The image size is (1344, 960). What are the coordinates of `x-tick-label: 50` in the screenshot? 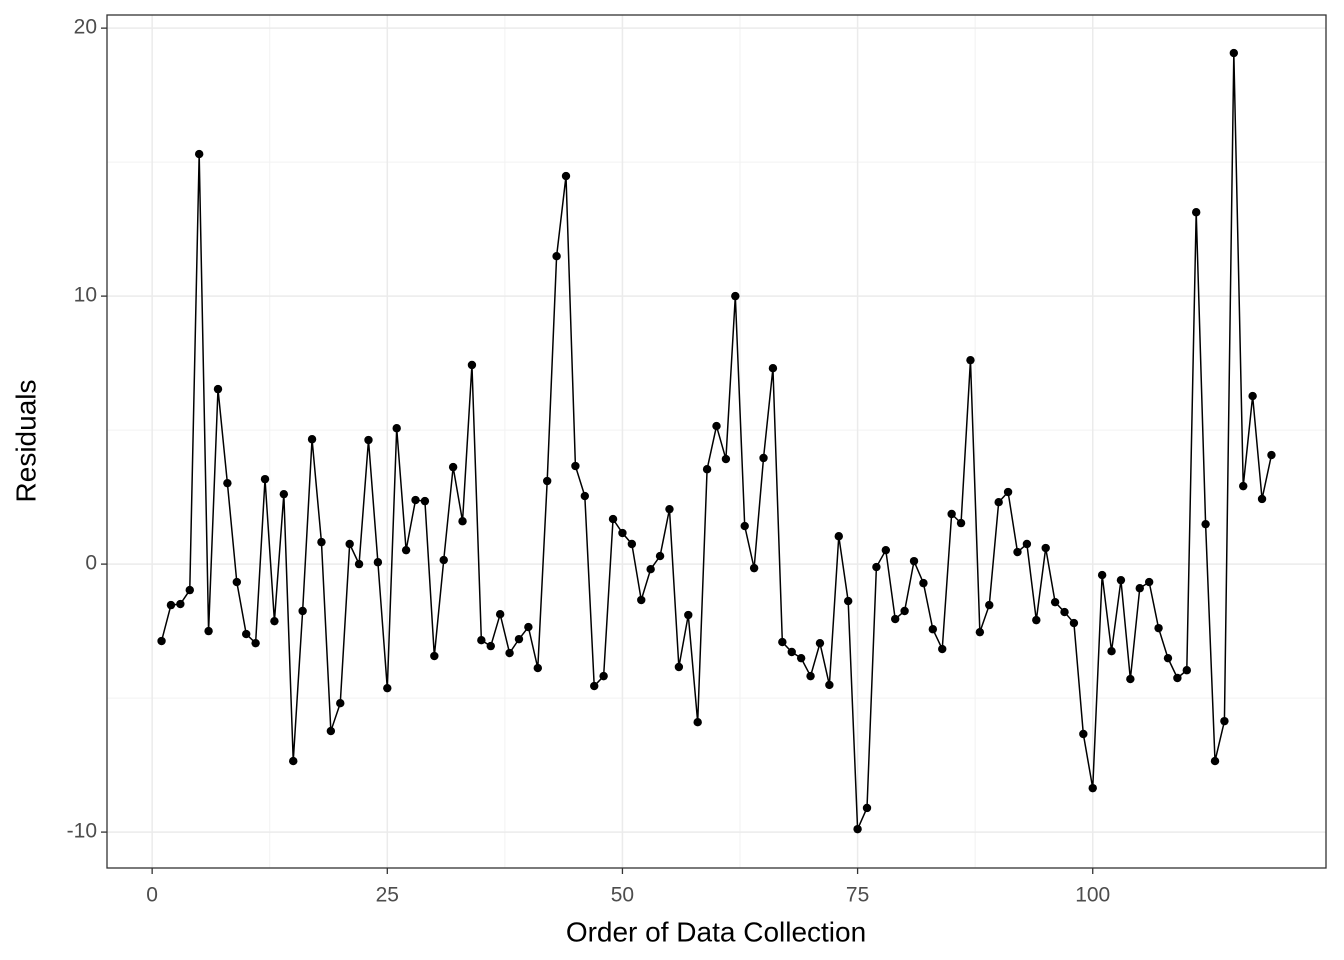 It's located at (622, 895).